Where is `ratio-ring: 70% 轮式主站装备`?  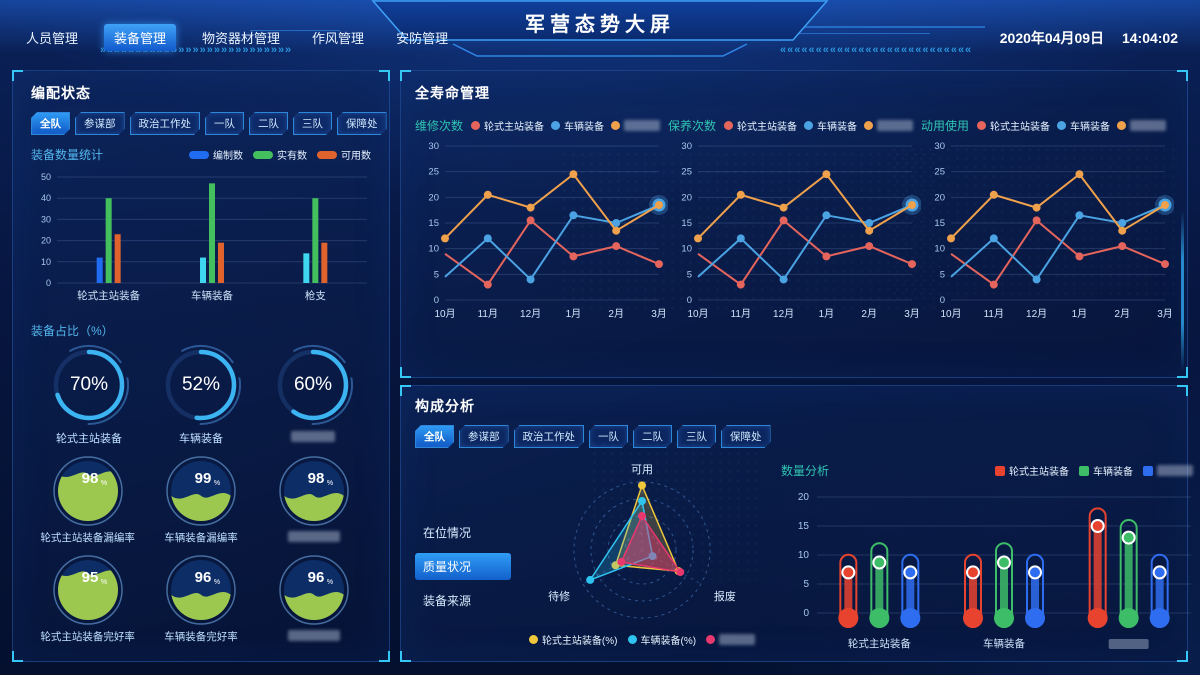
ratio-ring: 70% 轮式主站装备 is located at coordinates (89, 394).